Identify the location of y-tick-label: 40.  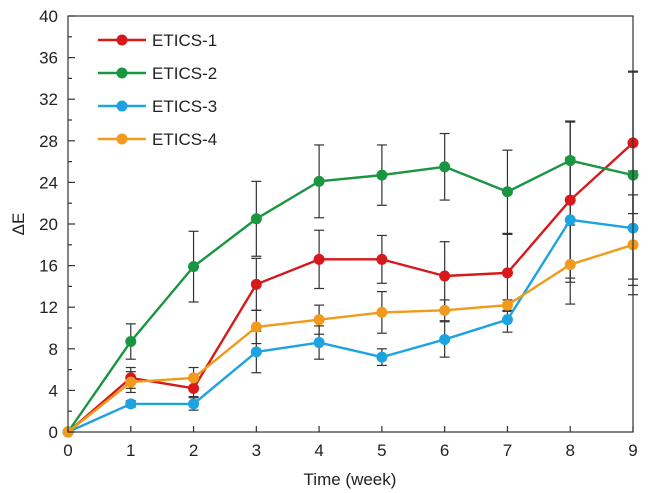
(48, 16).